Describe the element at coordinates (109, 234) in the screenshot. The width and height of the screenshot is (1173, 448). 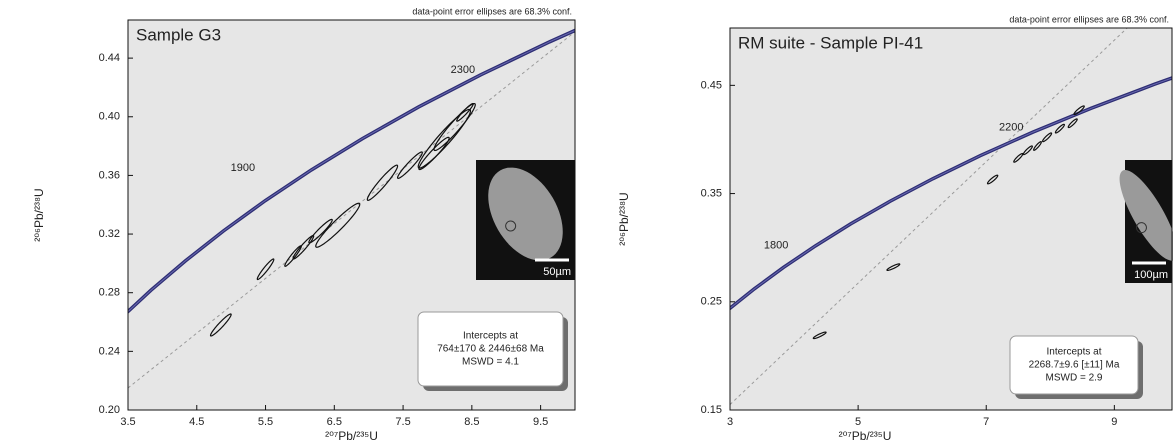
I see `y-tick-label: 0.32` at that location.